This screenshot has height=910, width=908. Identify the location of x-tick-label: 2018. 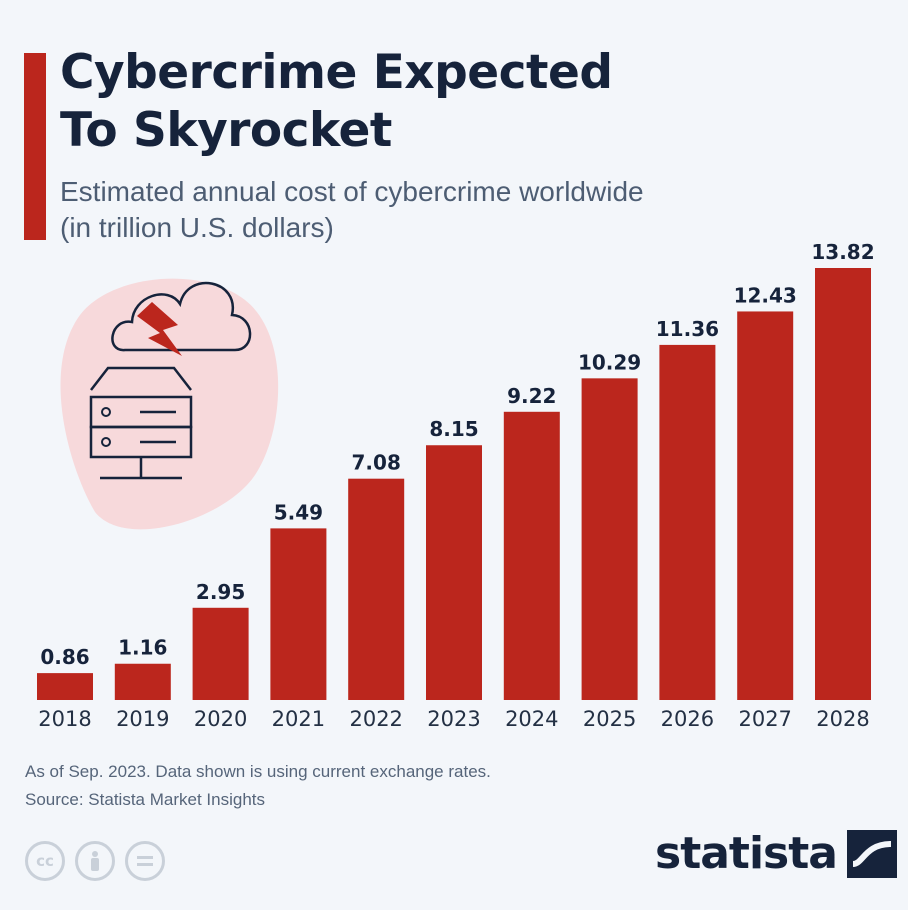
(64, 719).